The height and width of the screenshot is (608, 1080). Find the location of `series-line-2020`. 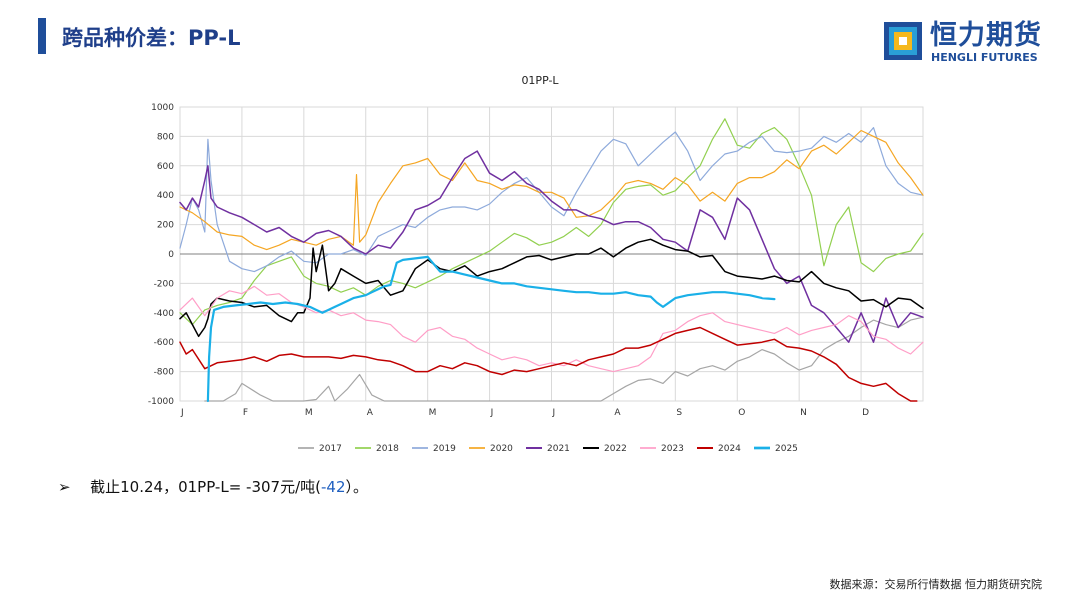

series-line-2020 is located at coordinates (551, 190).